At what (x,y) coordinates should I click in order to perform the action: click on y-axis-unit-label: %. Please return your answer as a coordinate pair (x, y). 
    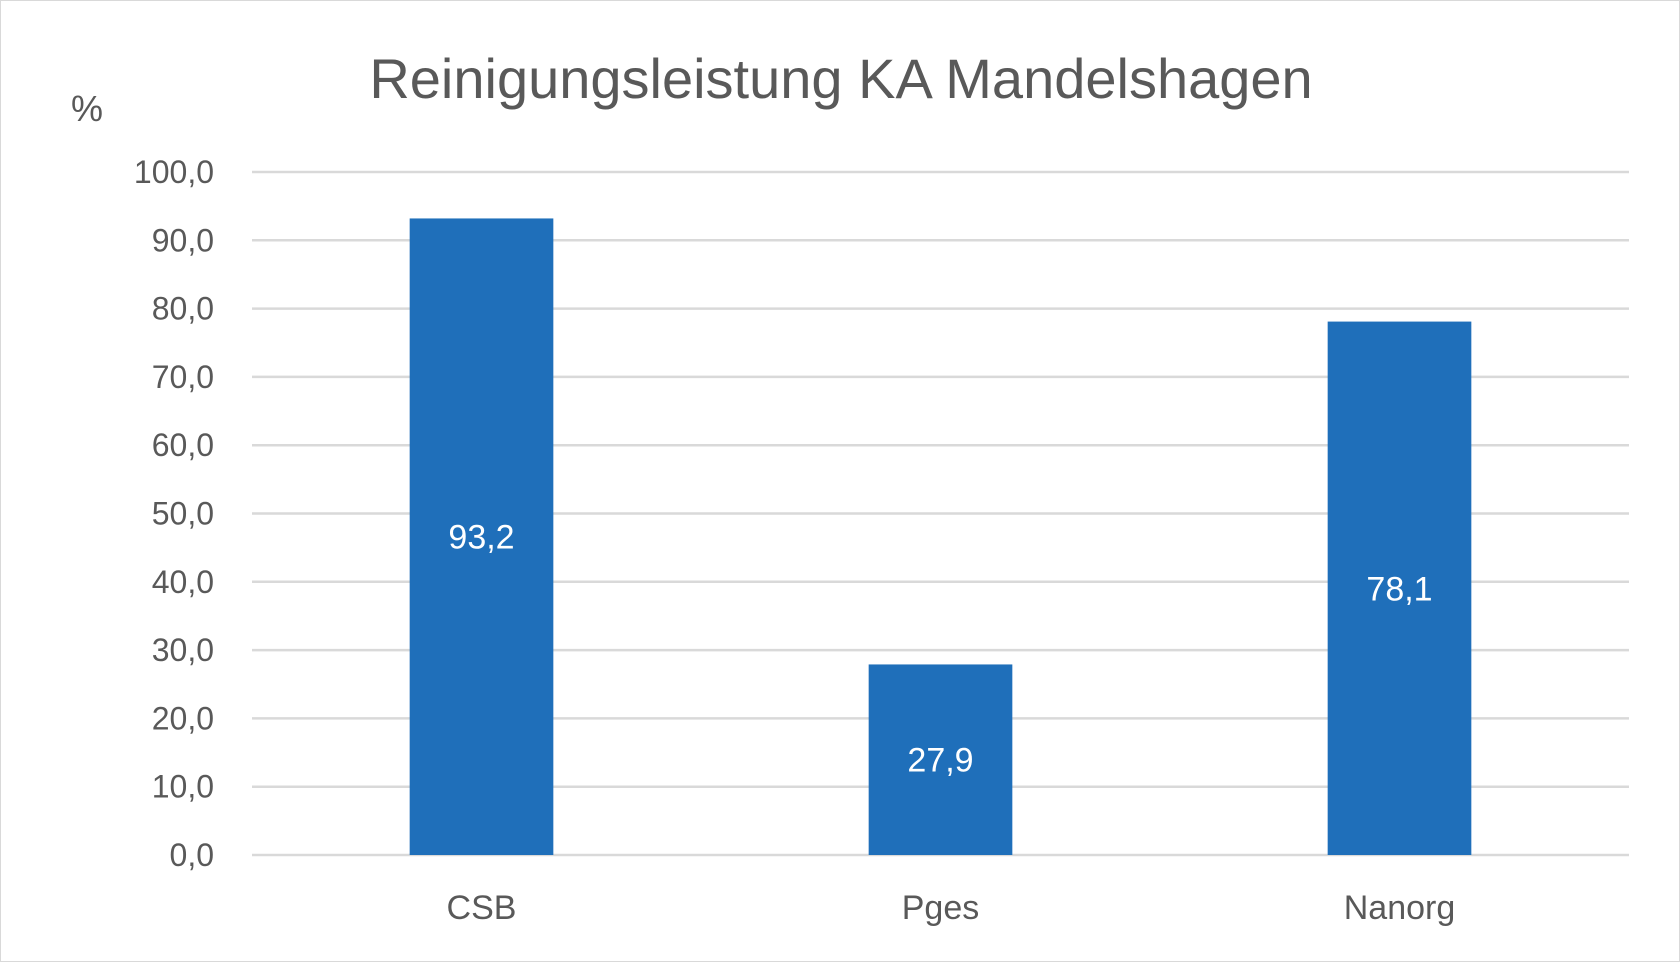
    Looking at the image, I should click on (87, 108).